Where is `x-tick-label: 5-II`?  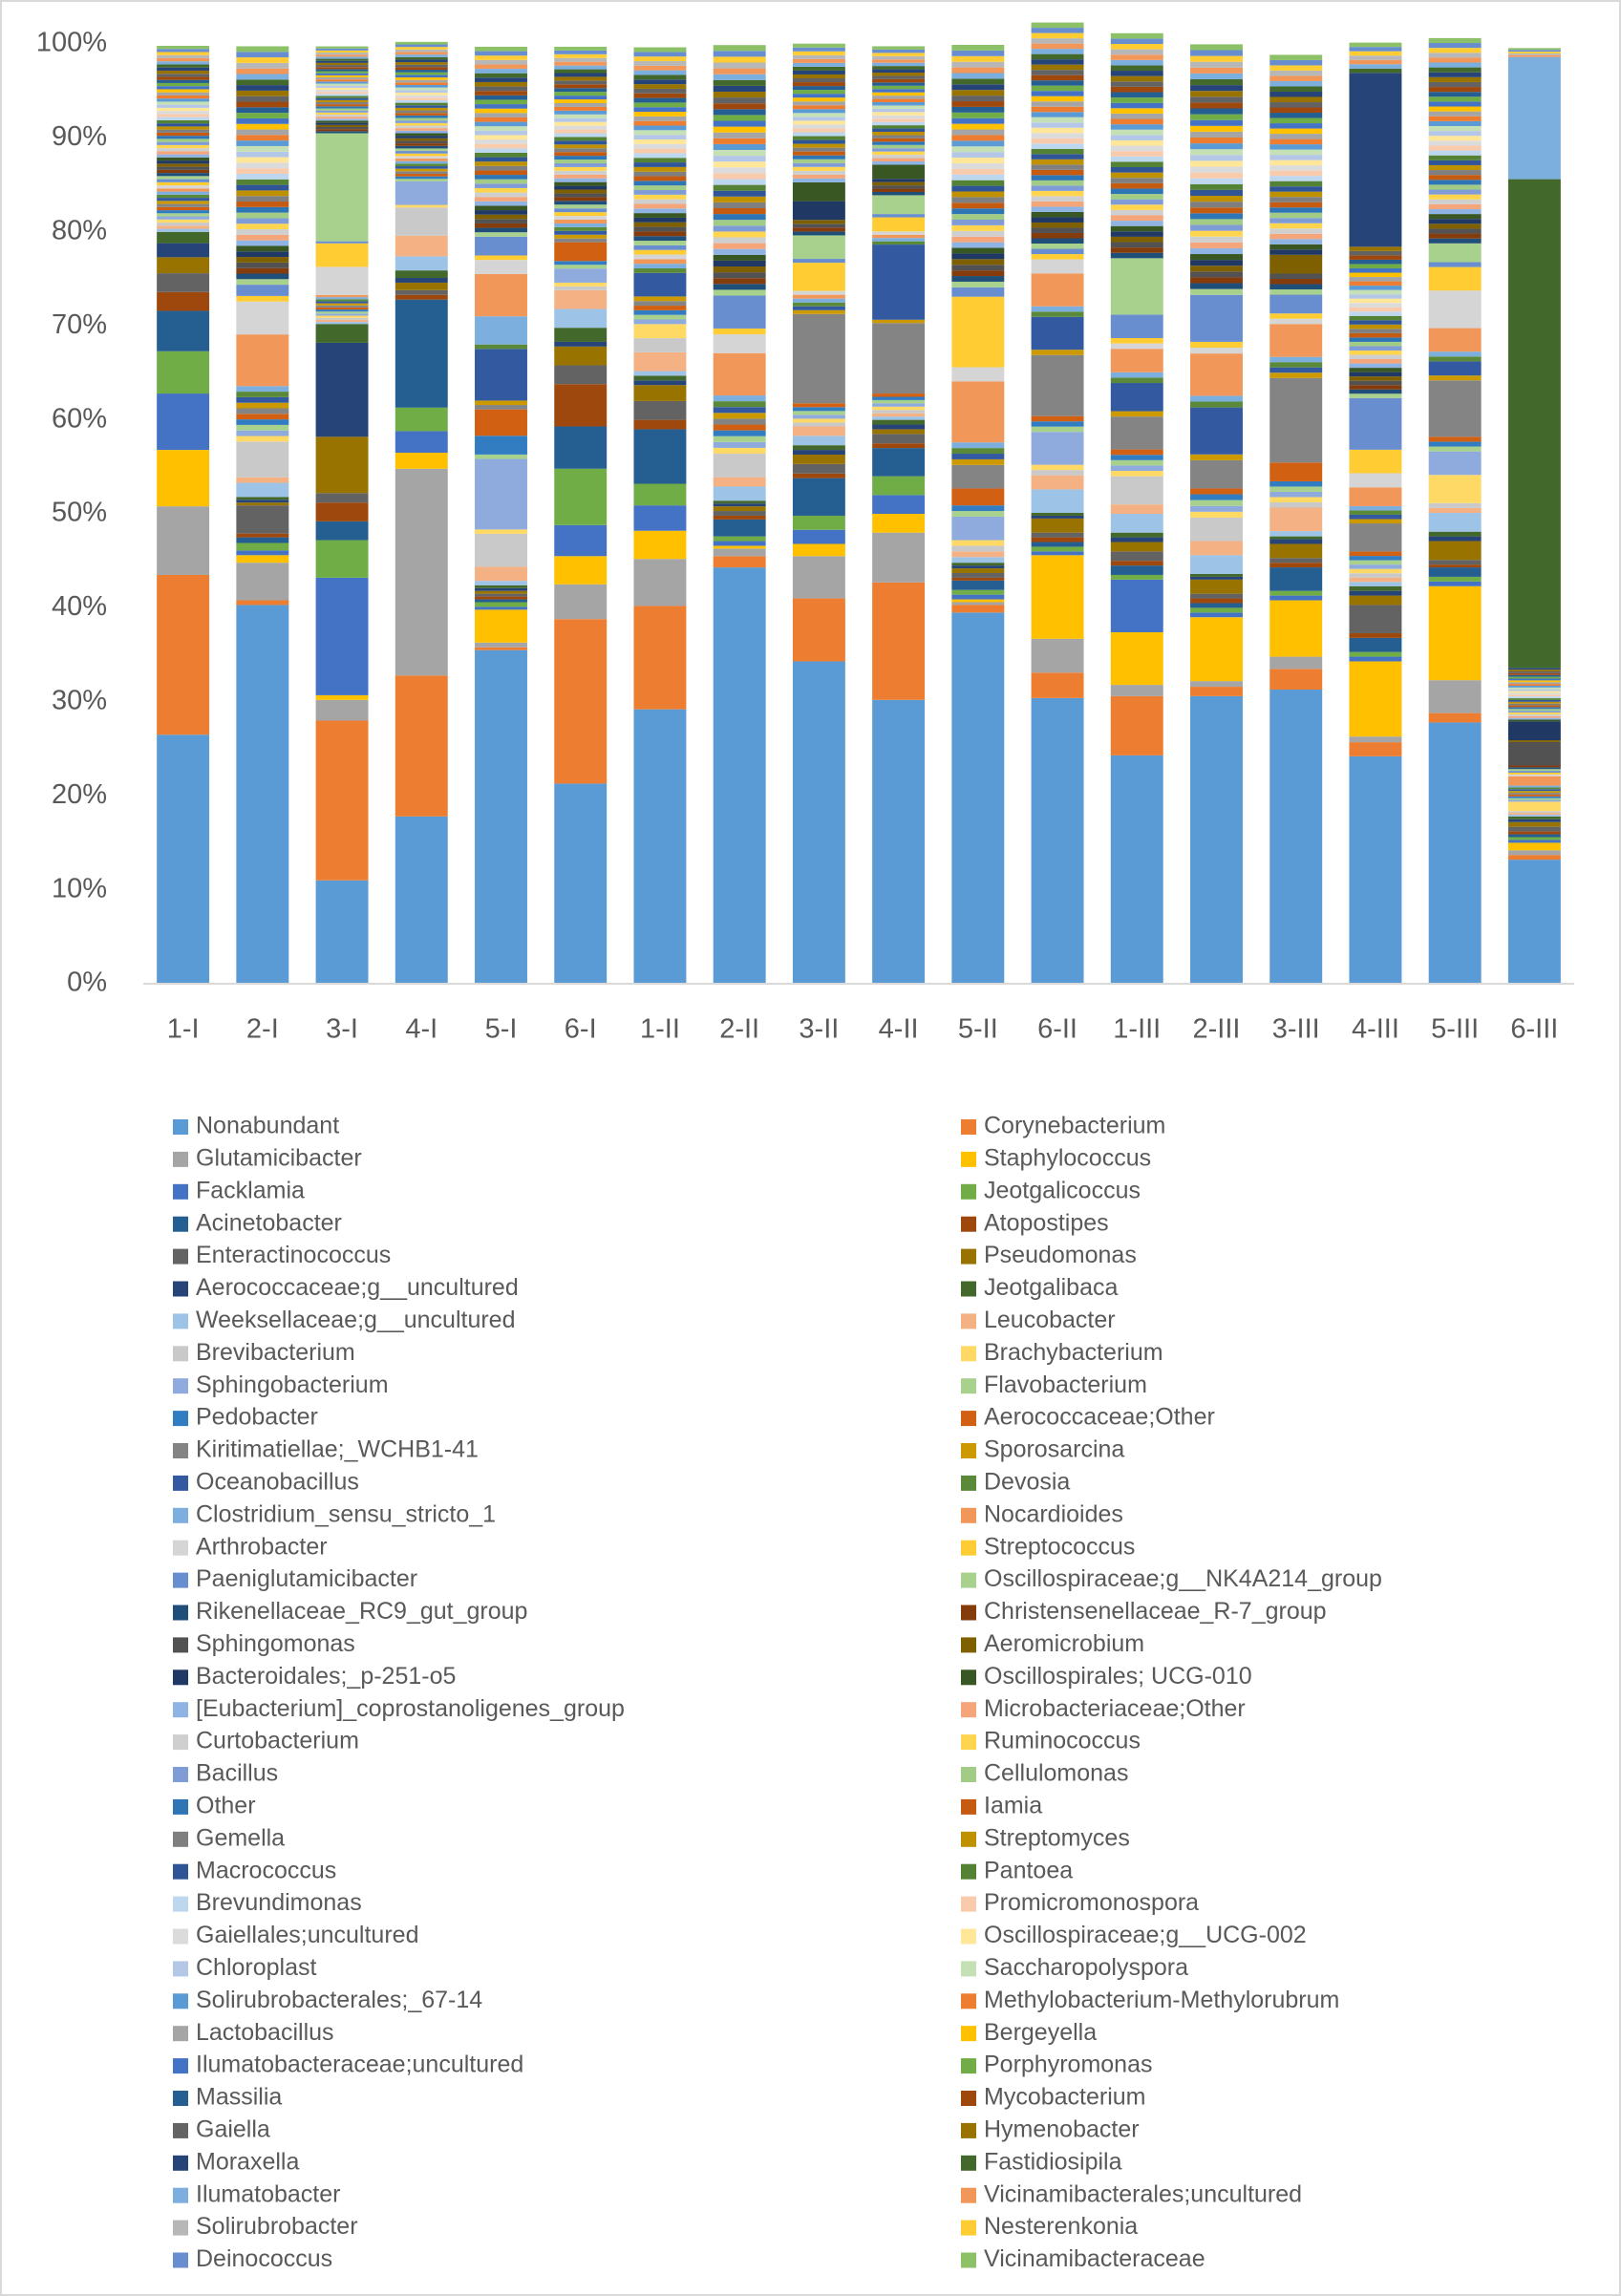 x-tick-label: 5-II is located at coordinates (978, 1029).